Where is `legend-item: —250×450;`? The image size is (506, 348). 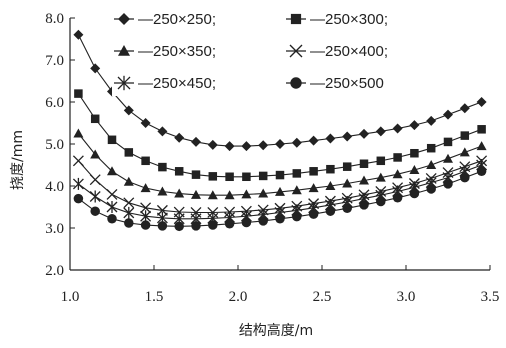 legend-item: —250×450; is located at coordinates (164, 83).